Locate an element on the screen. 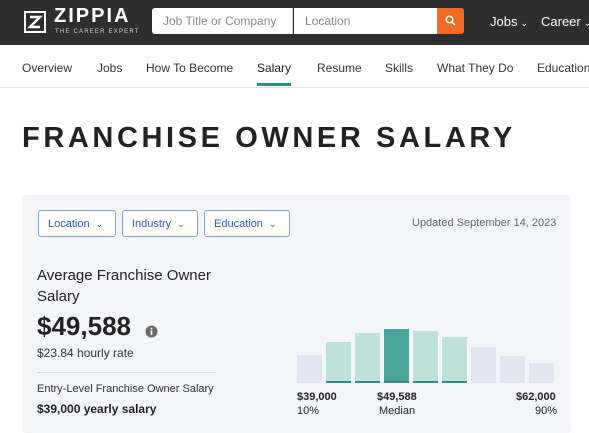  high-salary-label: $62,000 is located at coordinates (536, 397).